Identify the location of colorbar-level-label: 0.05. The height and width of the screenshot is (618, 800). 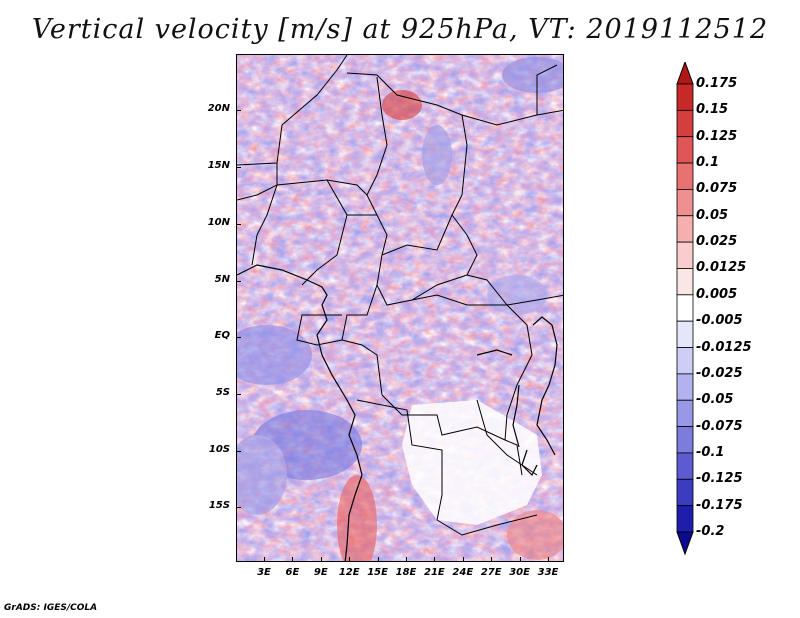
(712, 215).